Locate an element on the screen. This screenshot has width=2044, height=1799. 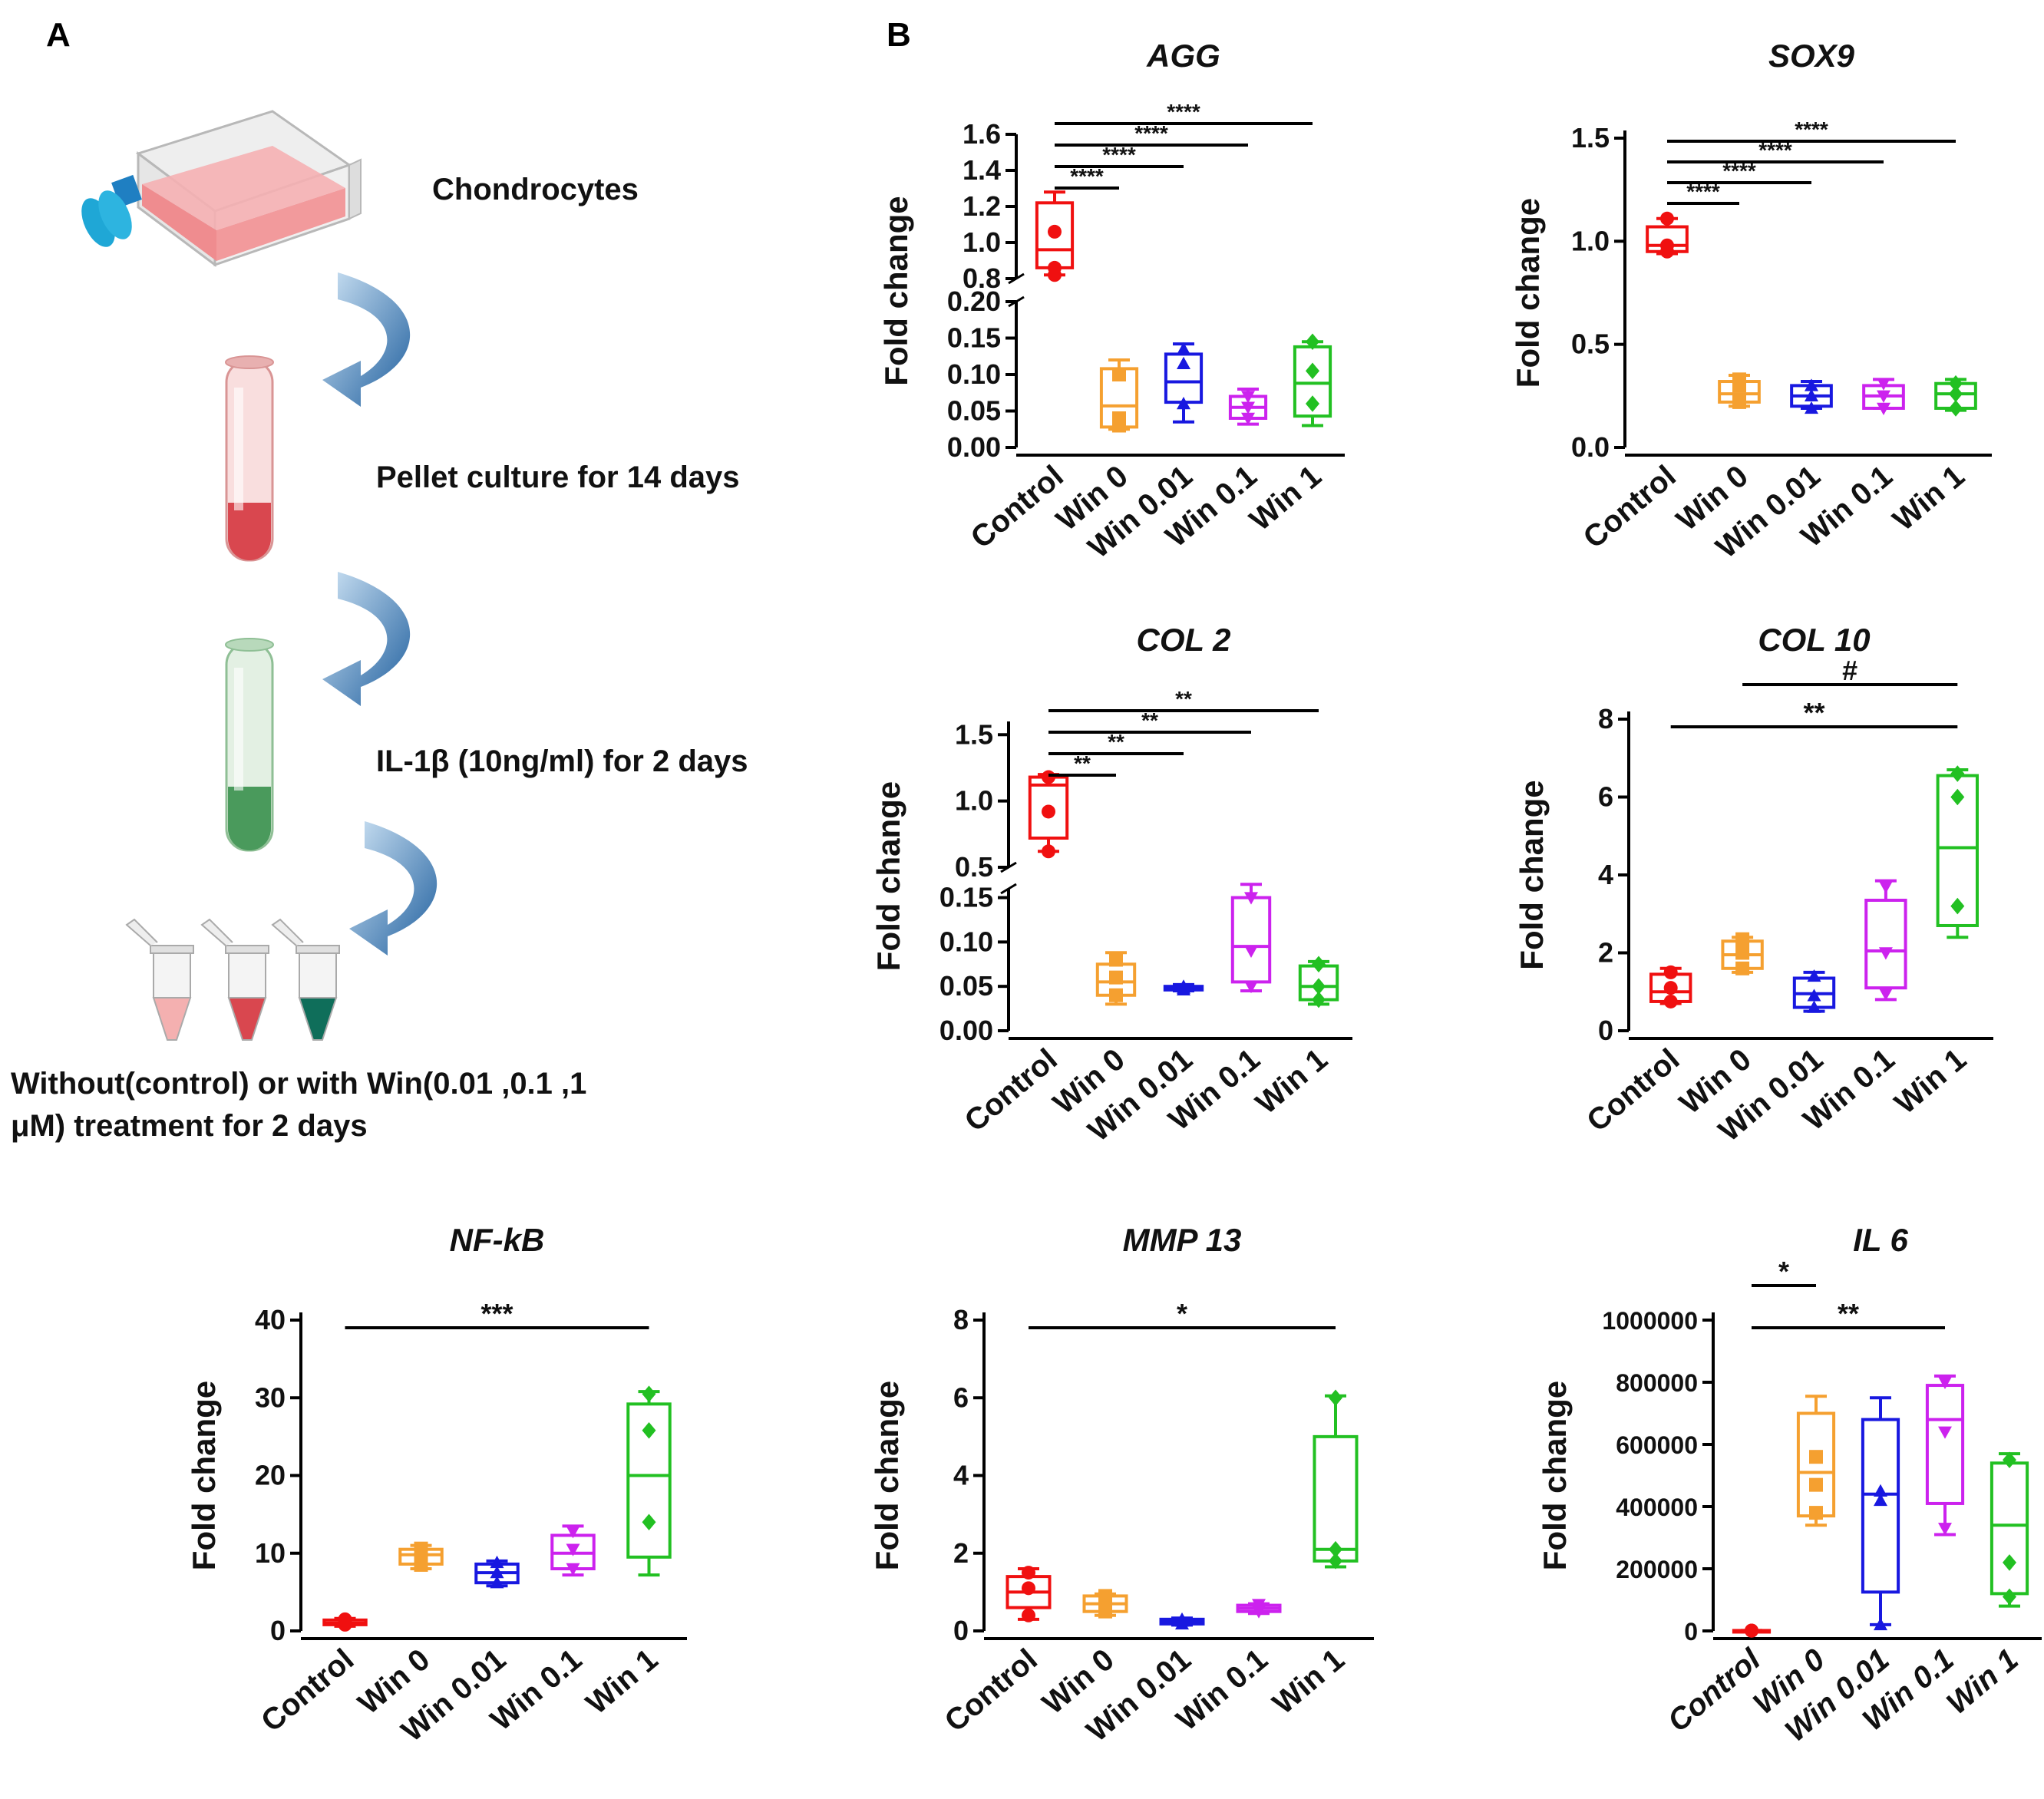
y-tick-label: 0.20 is located at coordinates (974, 301).